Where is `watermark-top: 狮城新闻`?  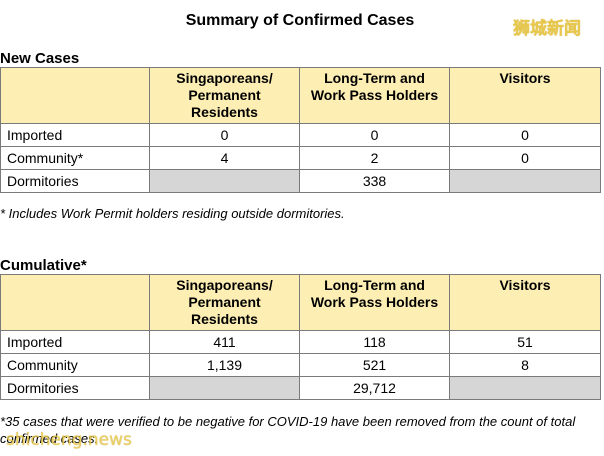
watermark-top: 狮城新闻 is located at coordinates (547, 29).